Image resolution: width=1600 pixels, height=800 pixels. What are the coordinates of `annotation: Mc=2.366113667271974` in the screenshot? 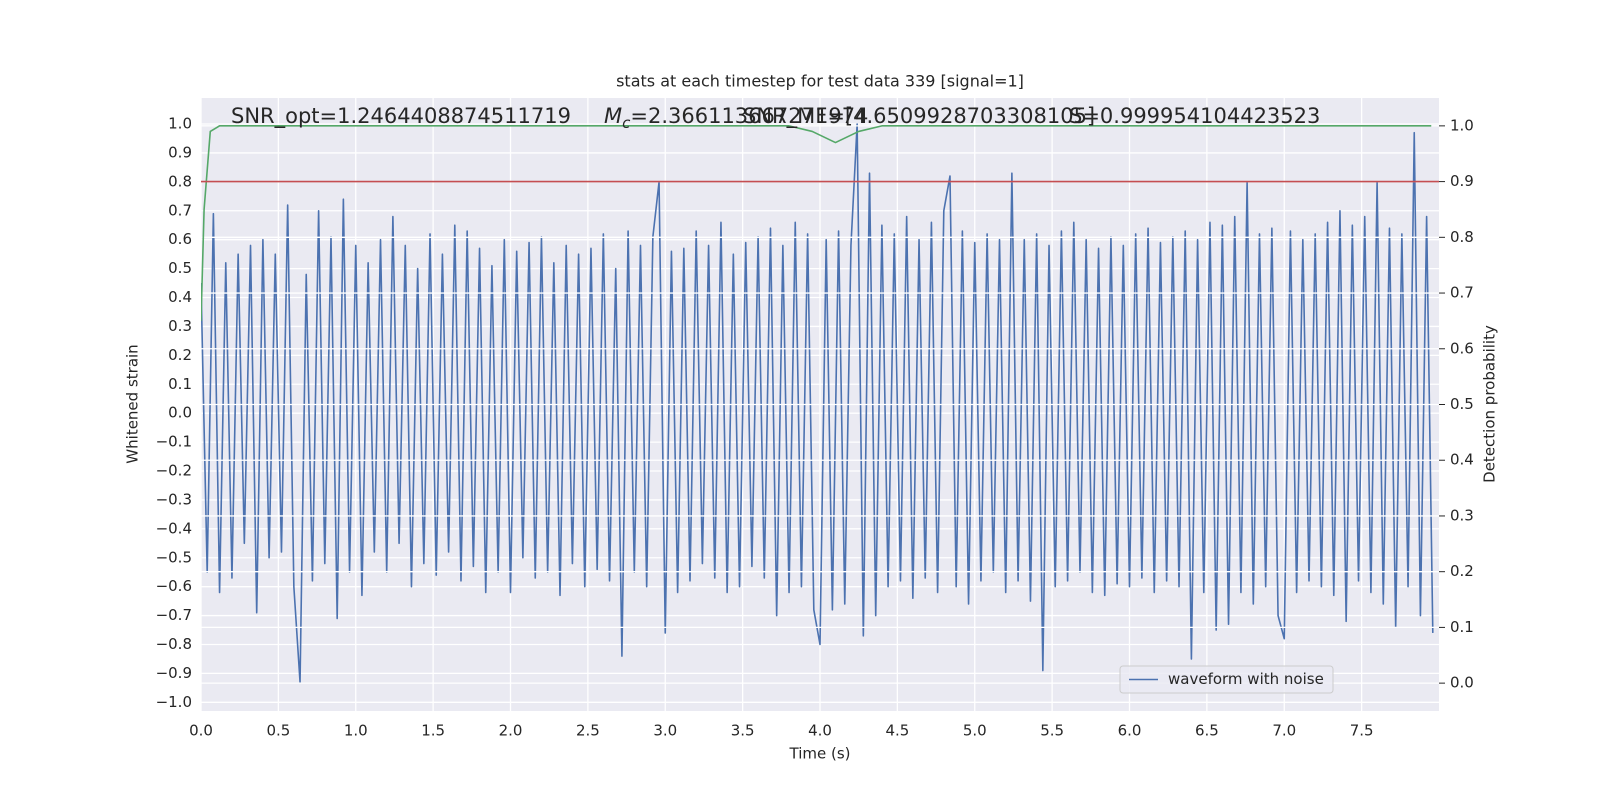 It's located at (736, 118).